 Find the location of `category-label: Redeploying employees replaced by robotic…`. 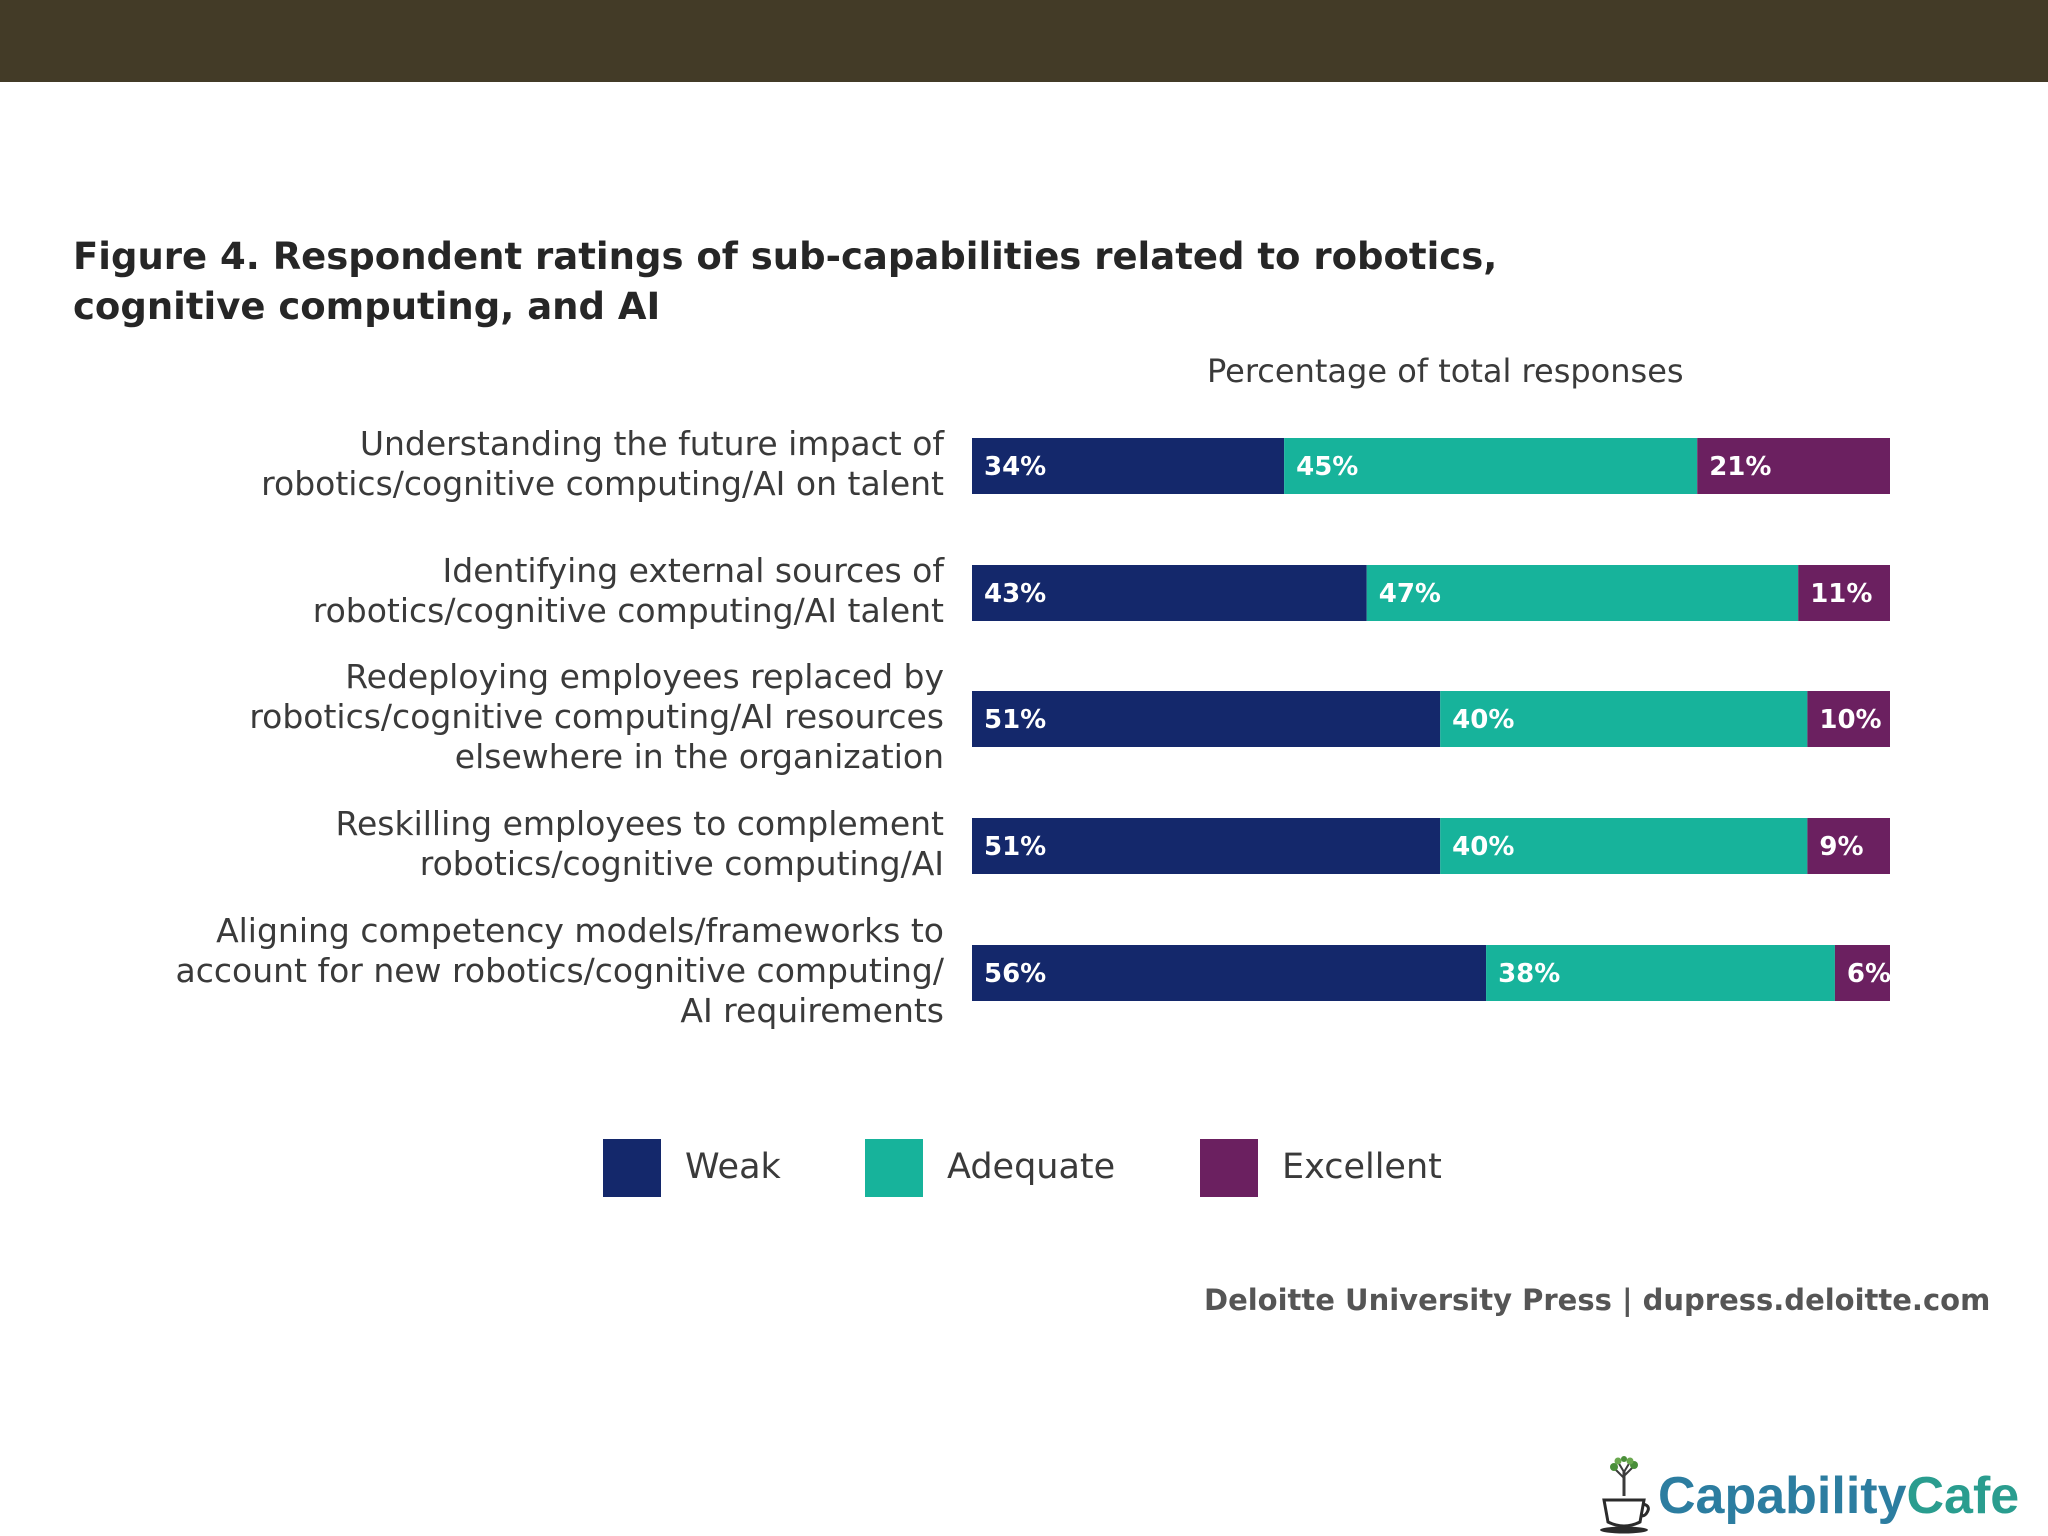

category-label: Redeploying employees replaced by robotic… is located at coordinates (504, 717).